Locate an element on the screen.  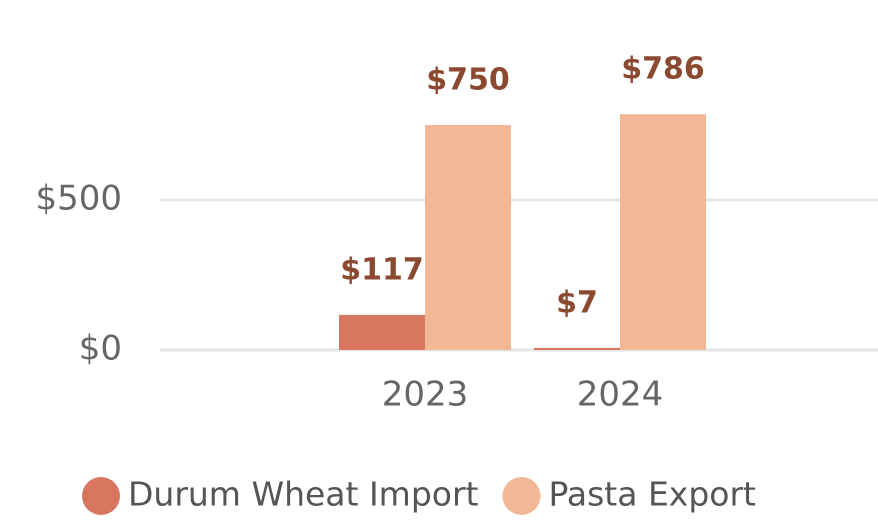
x-tick-label: 2023 is located at coordinates (425, 395).